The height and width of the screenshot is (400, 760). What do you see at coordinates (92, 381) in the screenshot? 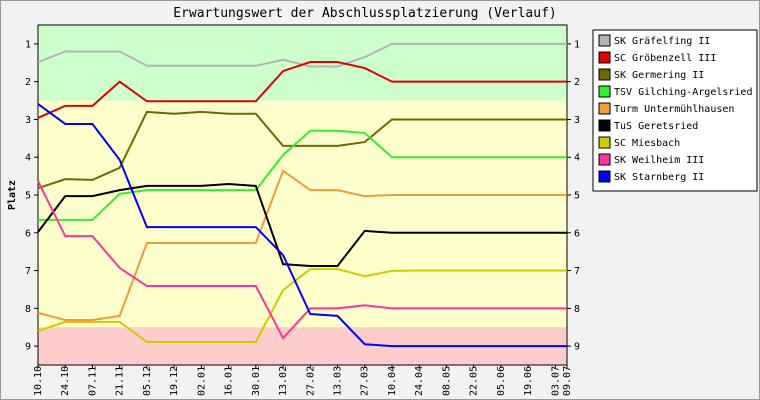
I see `x-tick-label: 07.11` at bounding box center [92, 381].